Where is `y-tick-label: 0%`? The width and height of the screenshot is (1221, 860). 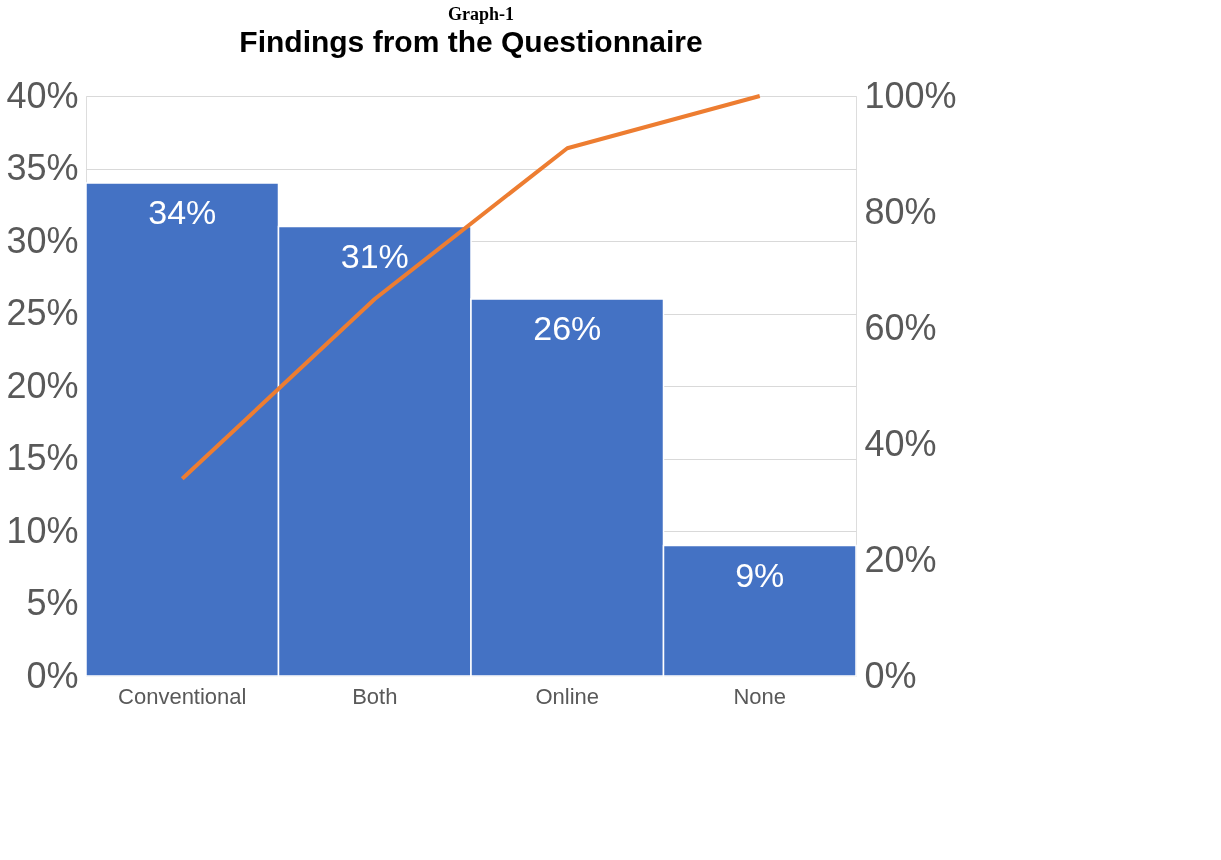
y-tick-label: 0% is located at coordinates (52, 675).